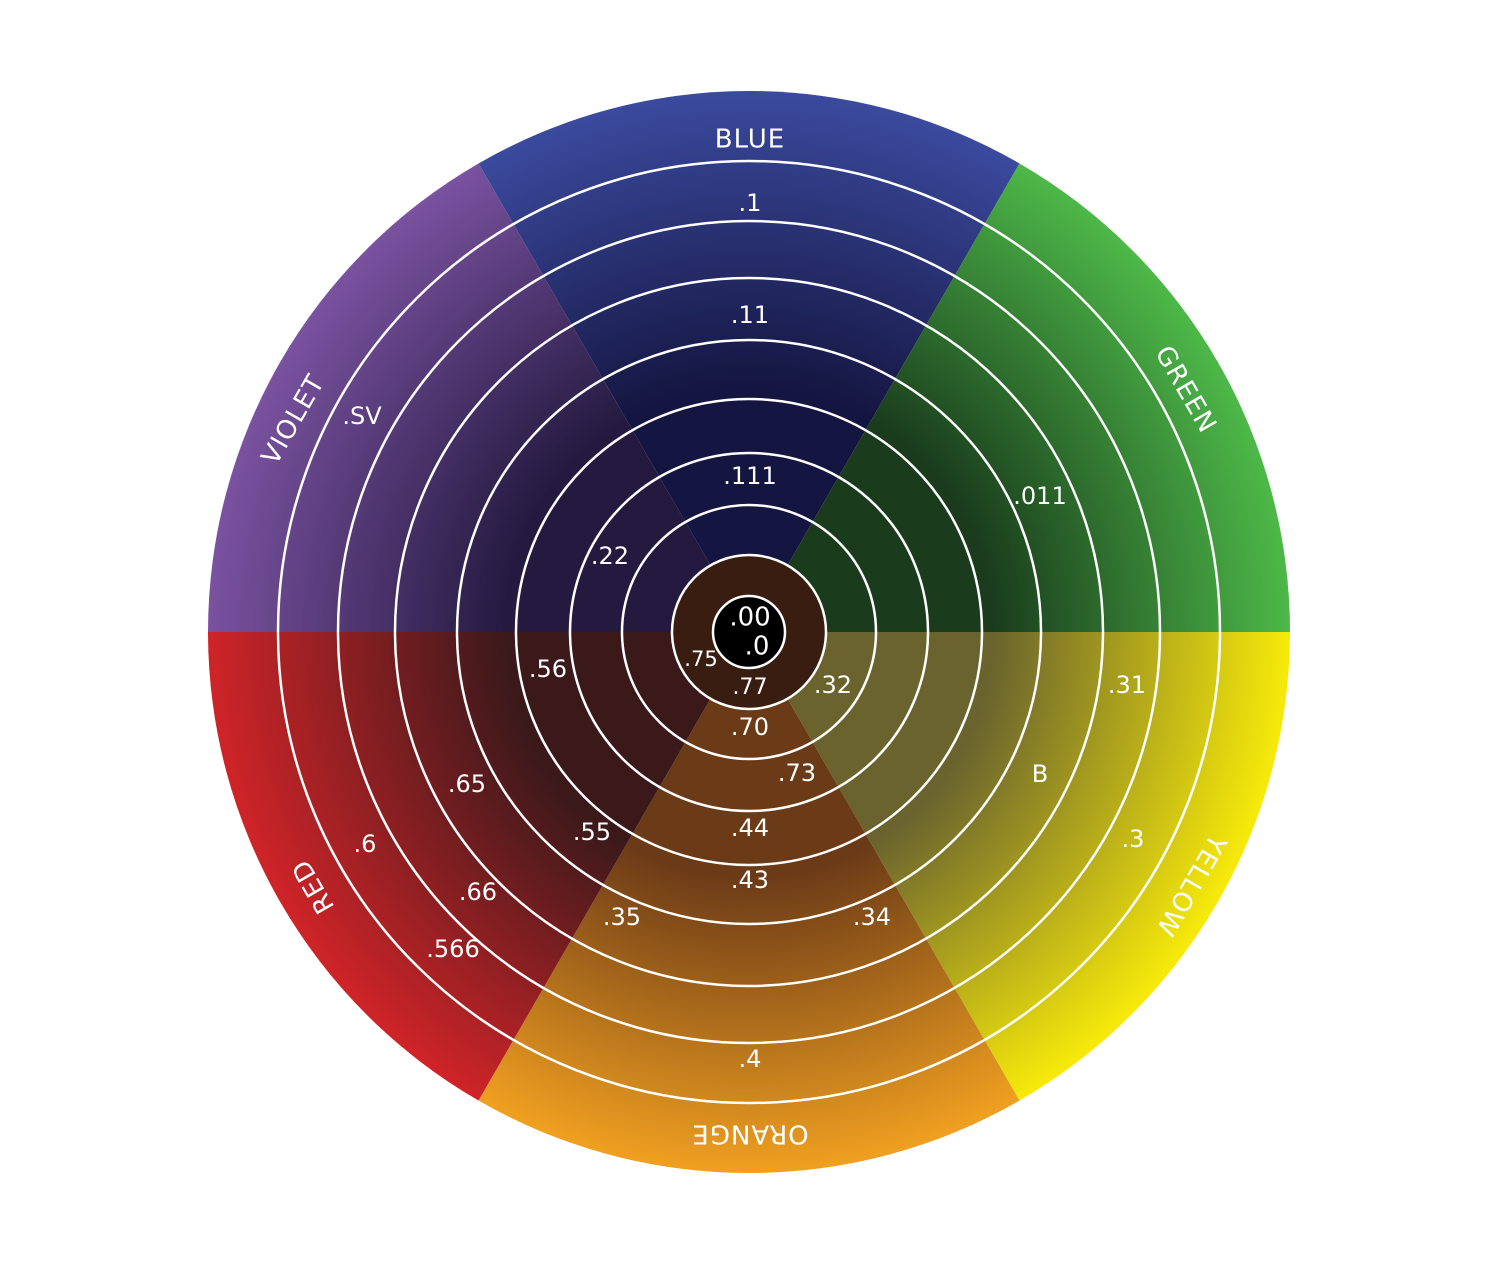  What do you see at coordinates (750, 828) in the screenshot?
I see `value-orange-3: .44` at bounding box center [750, 828].